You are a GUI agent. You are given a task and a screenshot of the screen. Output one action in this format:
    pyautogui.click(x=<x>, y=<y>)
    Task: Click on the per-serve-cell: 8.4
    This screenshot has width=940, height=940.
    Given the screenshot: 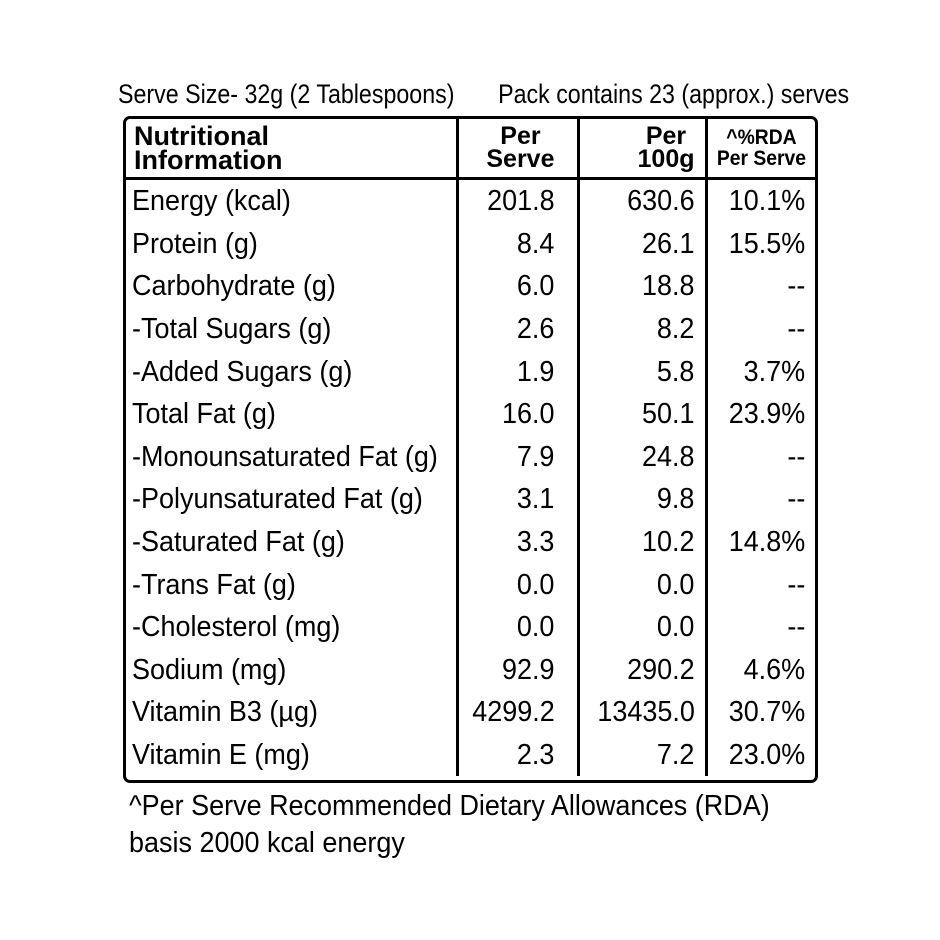 What is the action you would take?
    pyautogui.click(x=518, y=244)
    